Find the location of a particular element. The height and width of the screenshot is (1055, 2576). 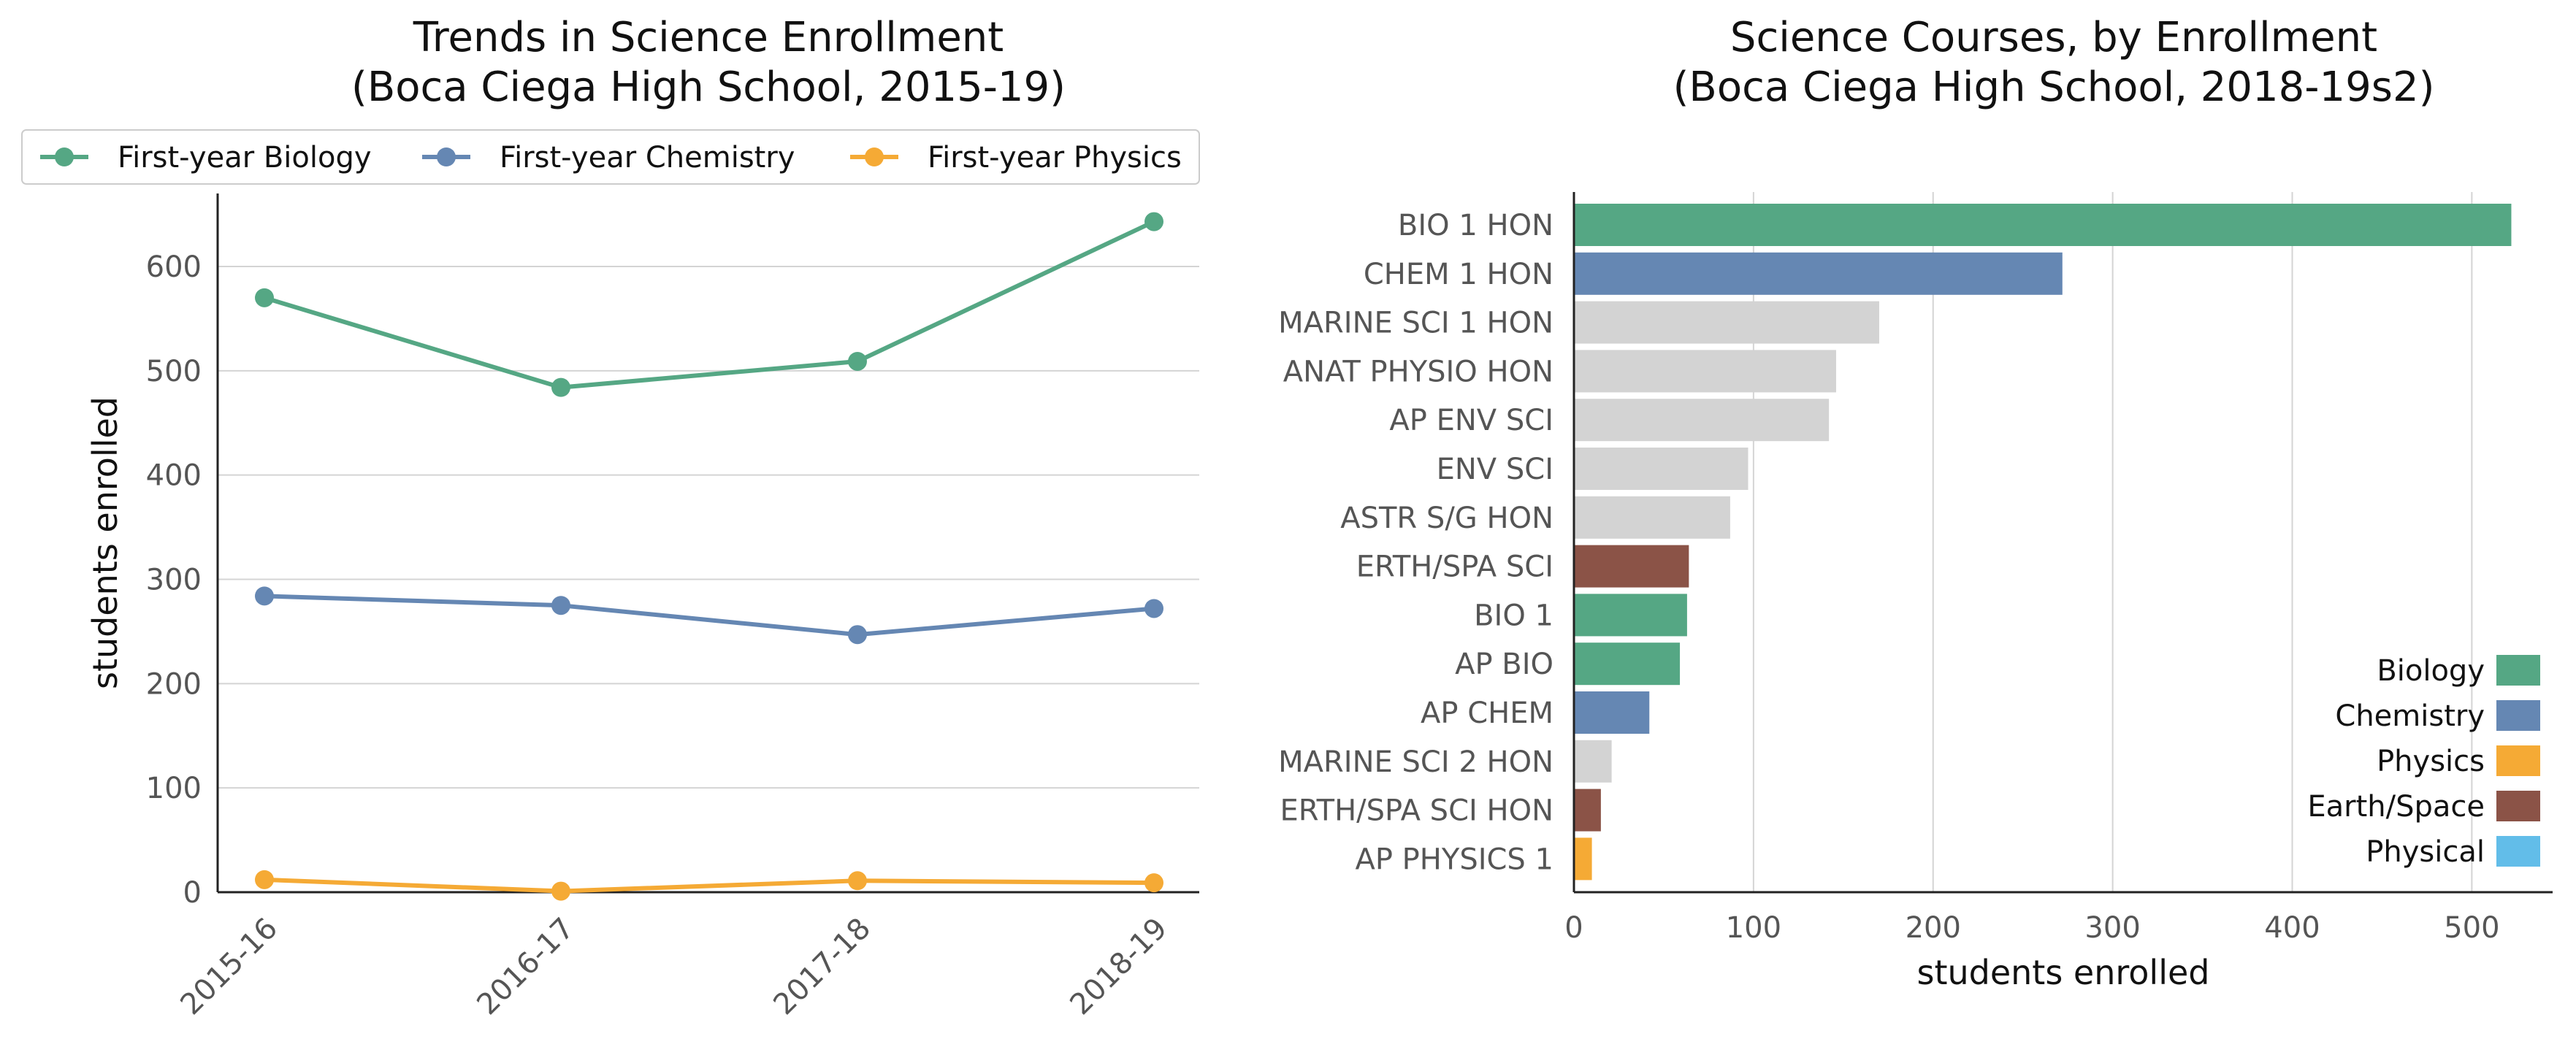

legend-label: First-year Biology is located at coordinates (245, 157).